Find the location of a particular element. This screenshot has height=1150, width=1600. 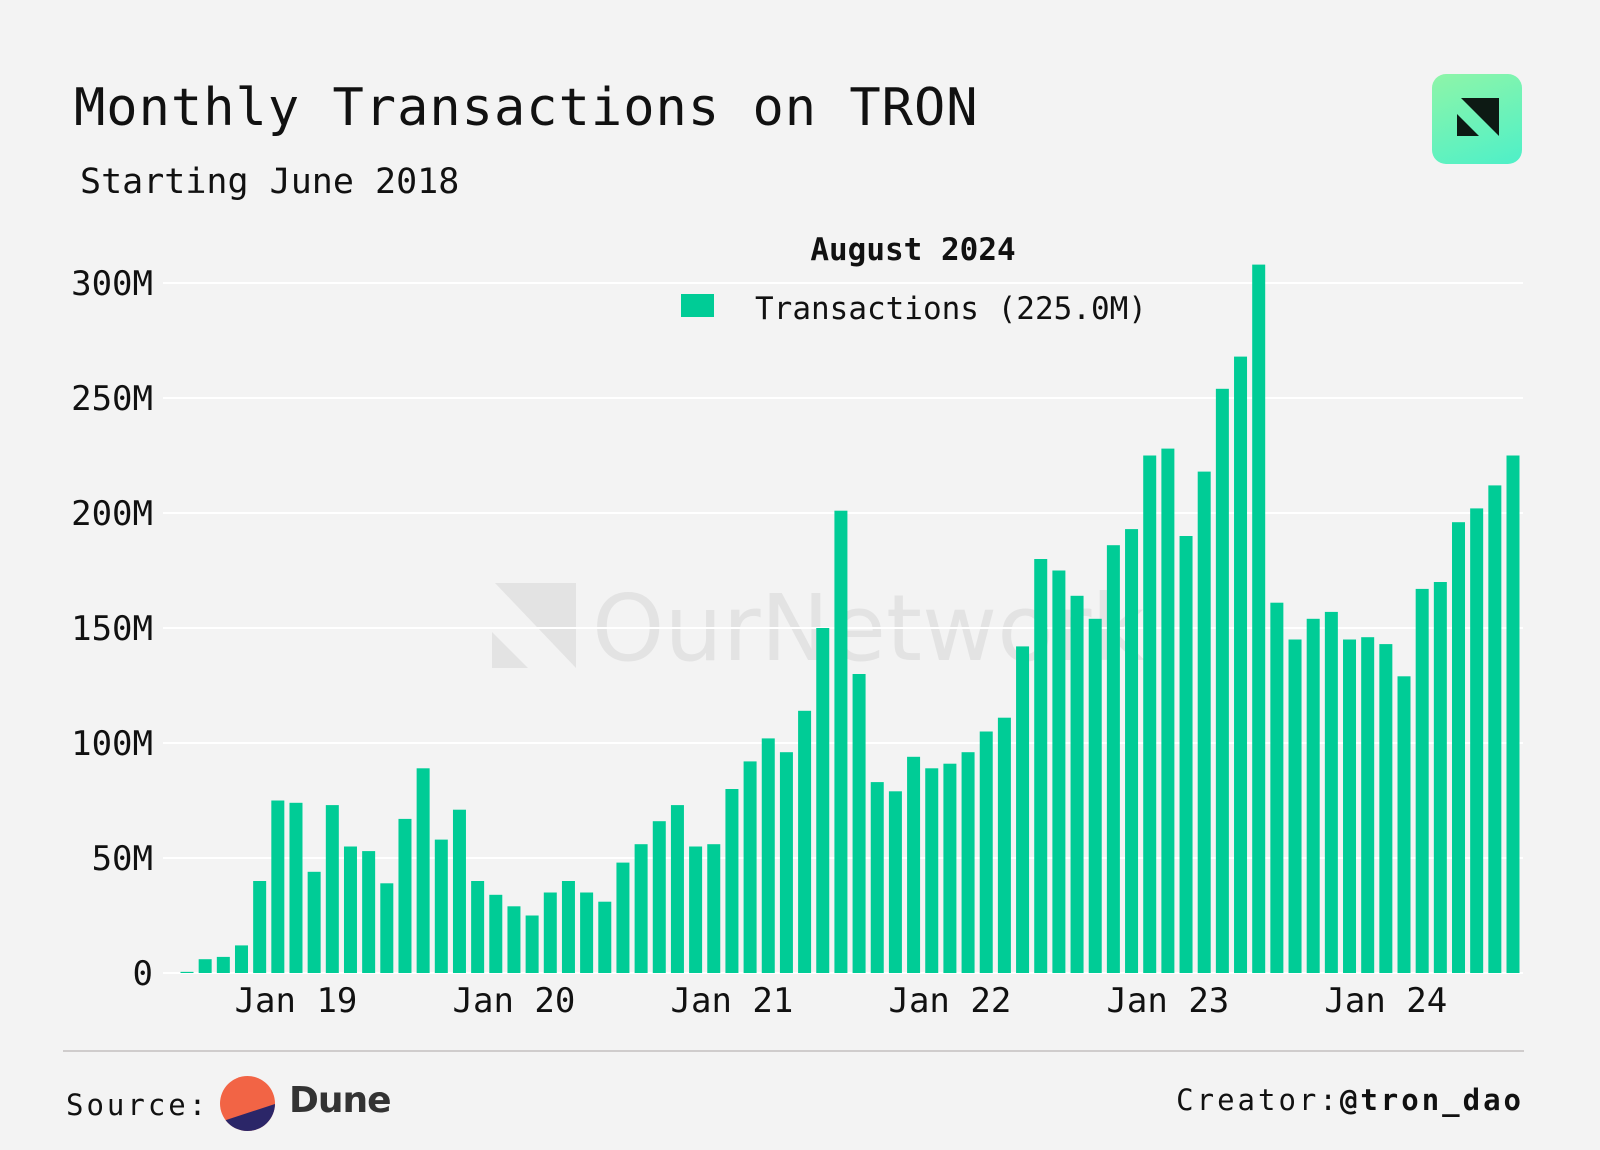

legend-entry: Transactions (225.0M) is located at coordinates (951, 309).